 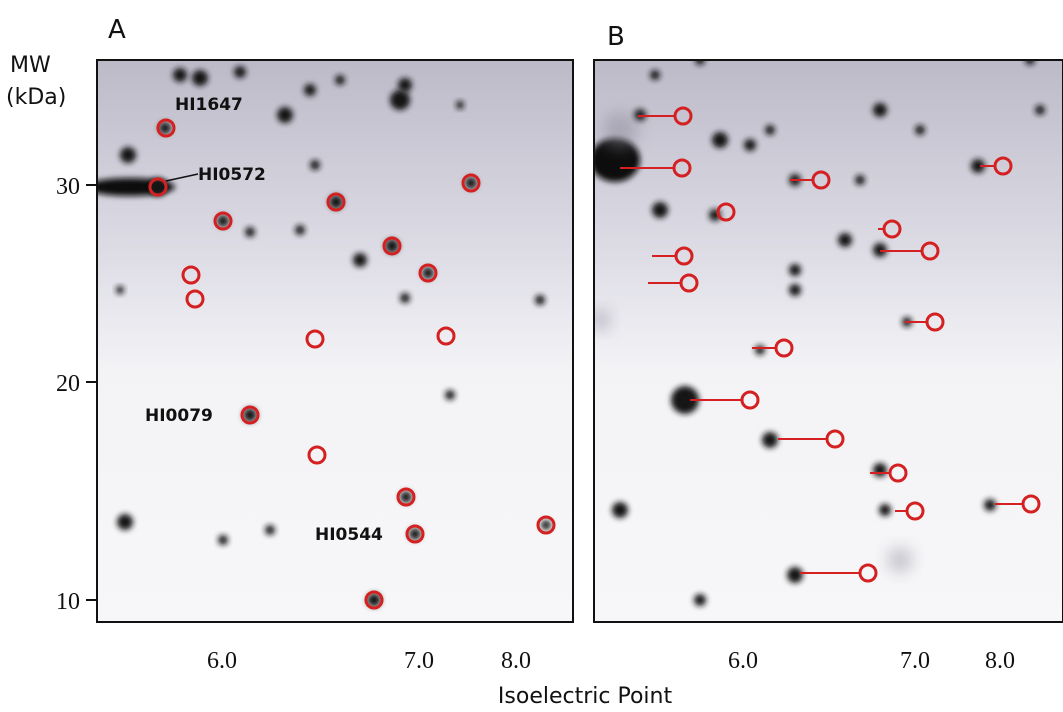 I want to click on y-tick-label: 10, so click(x=68, y=602).